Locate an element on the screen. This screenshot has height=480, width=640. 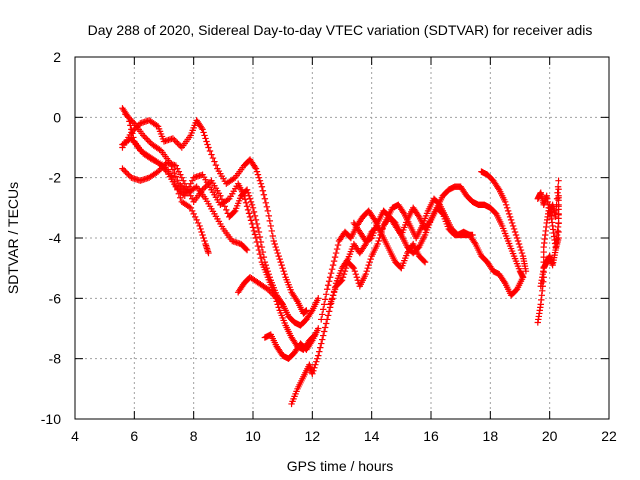
x-tick-label: 4 is located at coordinates (75, 436).